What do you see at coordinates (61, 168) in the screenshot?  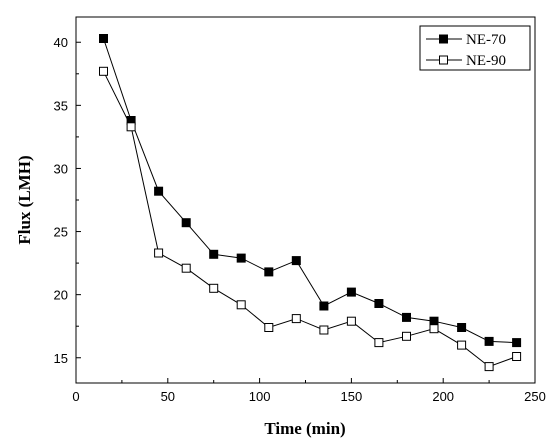 I see `y-tick-label: 30` at bounding box center [61, 168].